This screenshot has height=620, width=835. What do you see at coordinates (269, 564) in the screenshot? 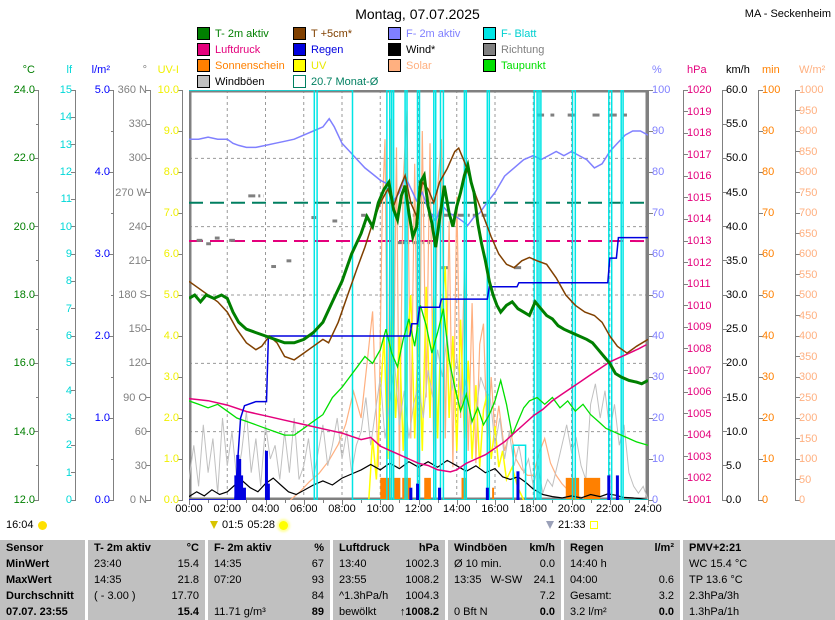
I see `table-cell: 14:35 67` at bounding box center [269, 564].